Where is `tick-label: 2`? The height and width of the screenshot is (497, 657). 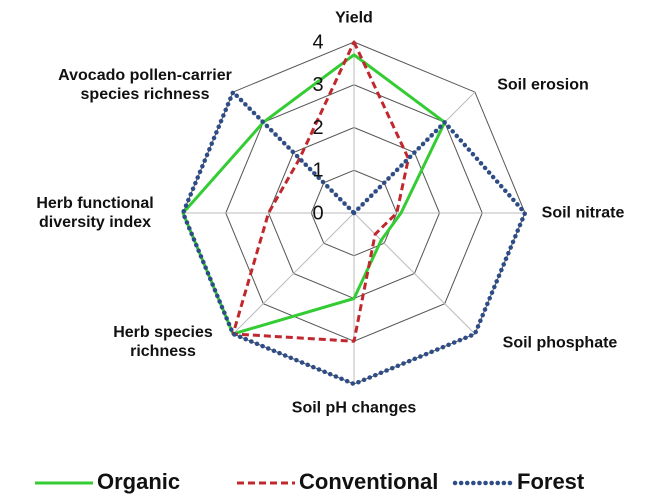
tick-label: 2 is located at coordinates (317, 128).